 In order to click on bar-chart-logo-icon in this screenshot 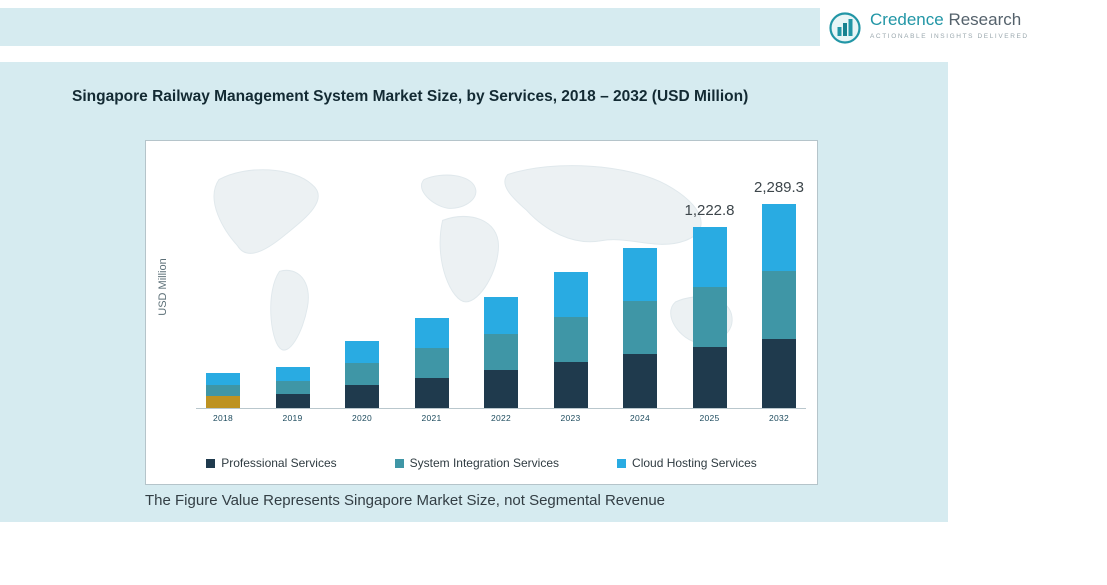, I will do `click(845, 28)`.